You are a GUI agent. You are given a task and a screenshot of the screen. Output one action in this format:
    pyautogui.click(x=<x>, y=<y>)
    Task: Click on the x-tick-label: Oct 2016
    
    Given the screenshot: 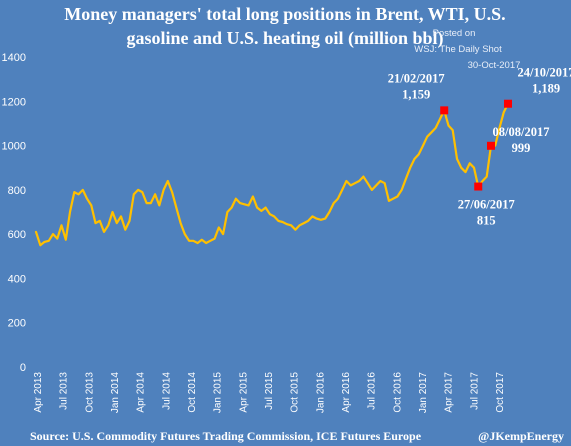 What is the action you would take?
    pyautogui.click(x=397, y=392)
    